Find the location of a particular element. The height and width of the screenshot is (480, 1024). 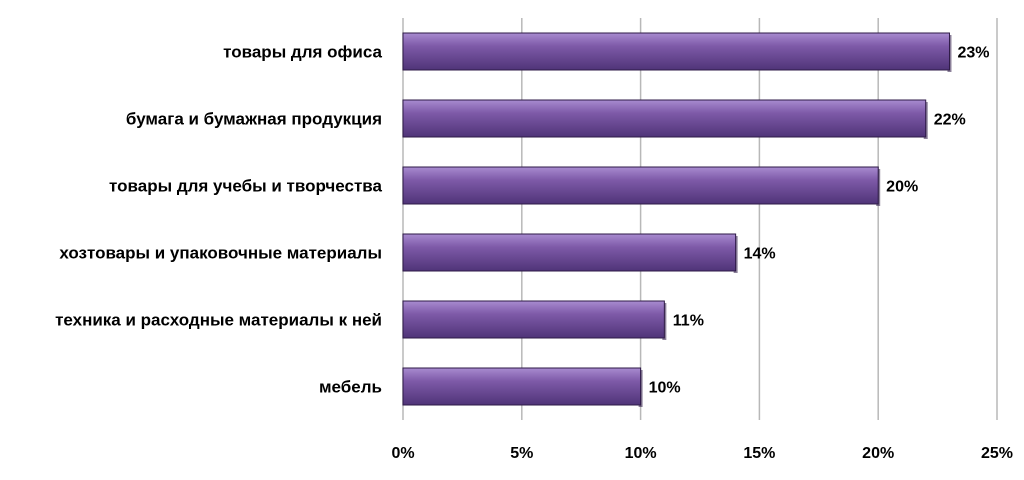

category-label: хозтовары и упаковочные материалы is located at coordinates (220, 253).